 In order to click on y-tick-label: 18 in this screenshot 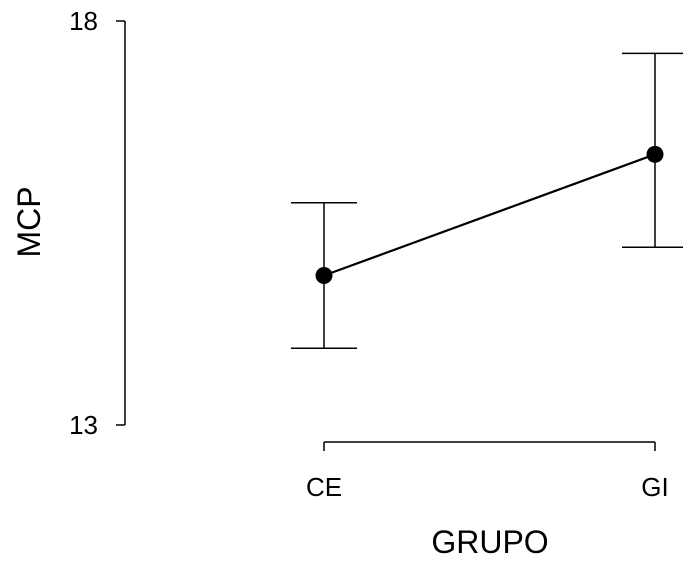, I will do `click(83, 21)`.